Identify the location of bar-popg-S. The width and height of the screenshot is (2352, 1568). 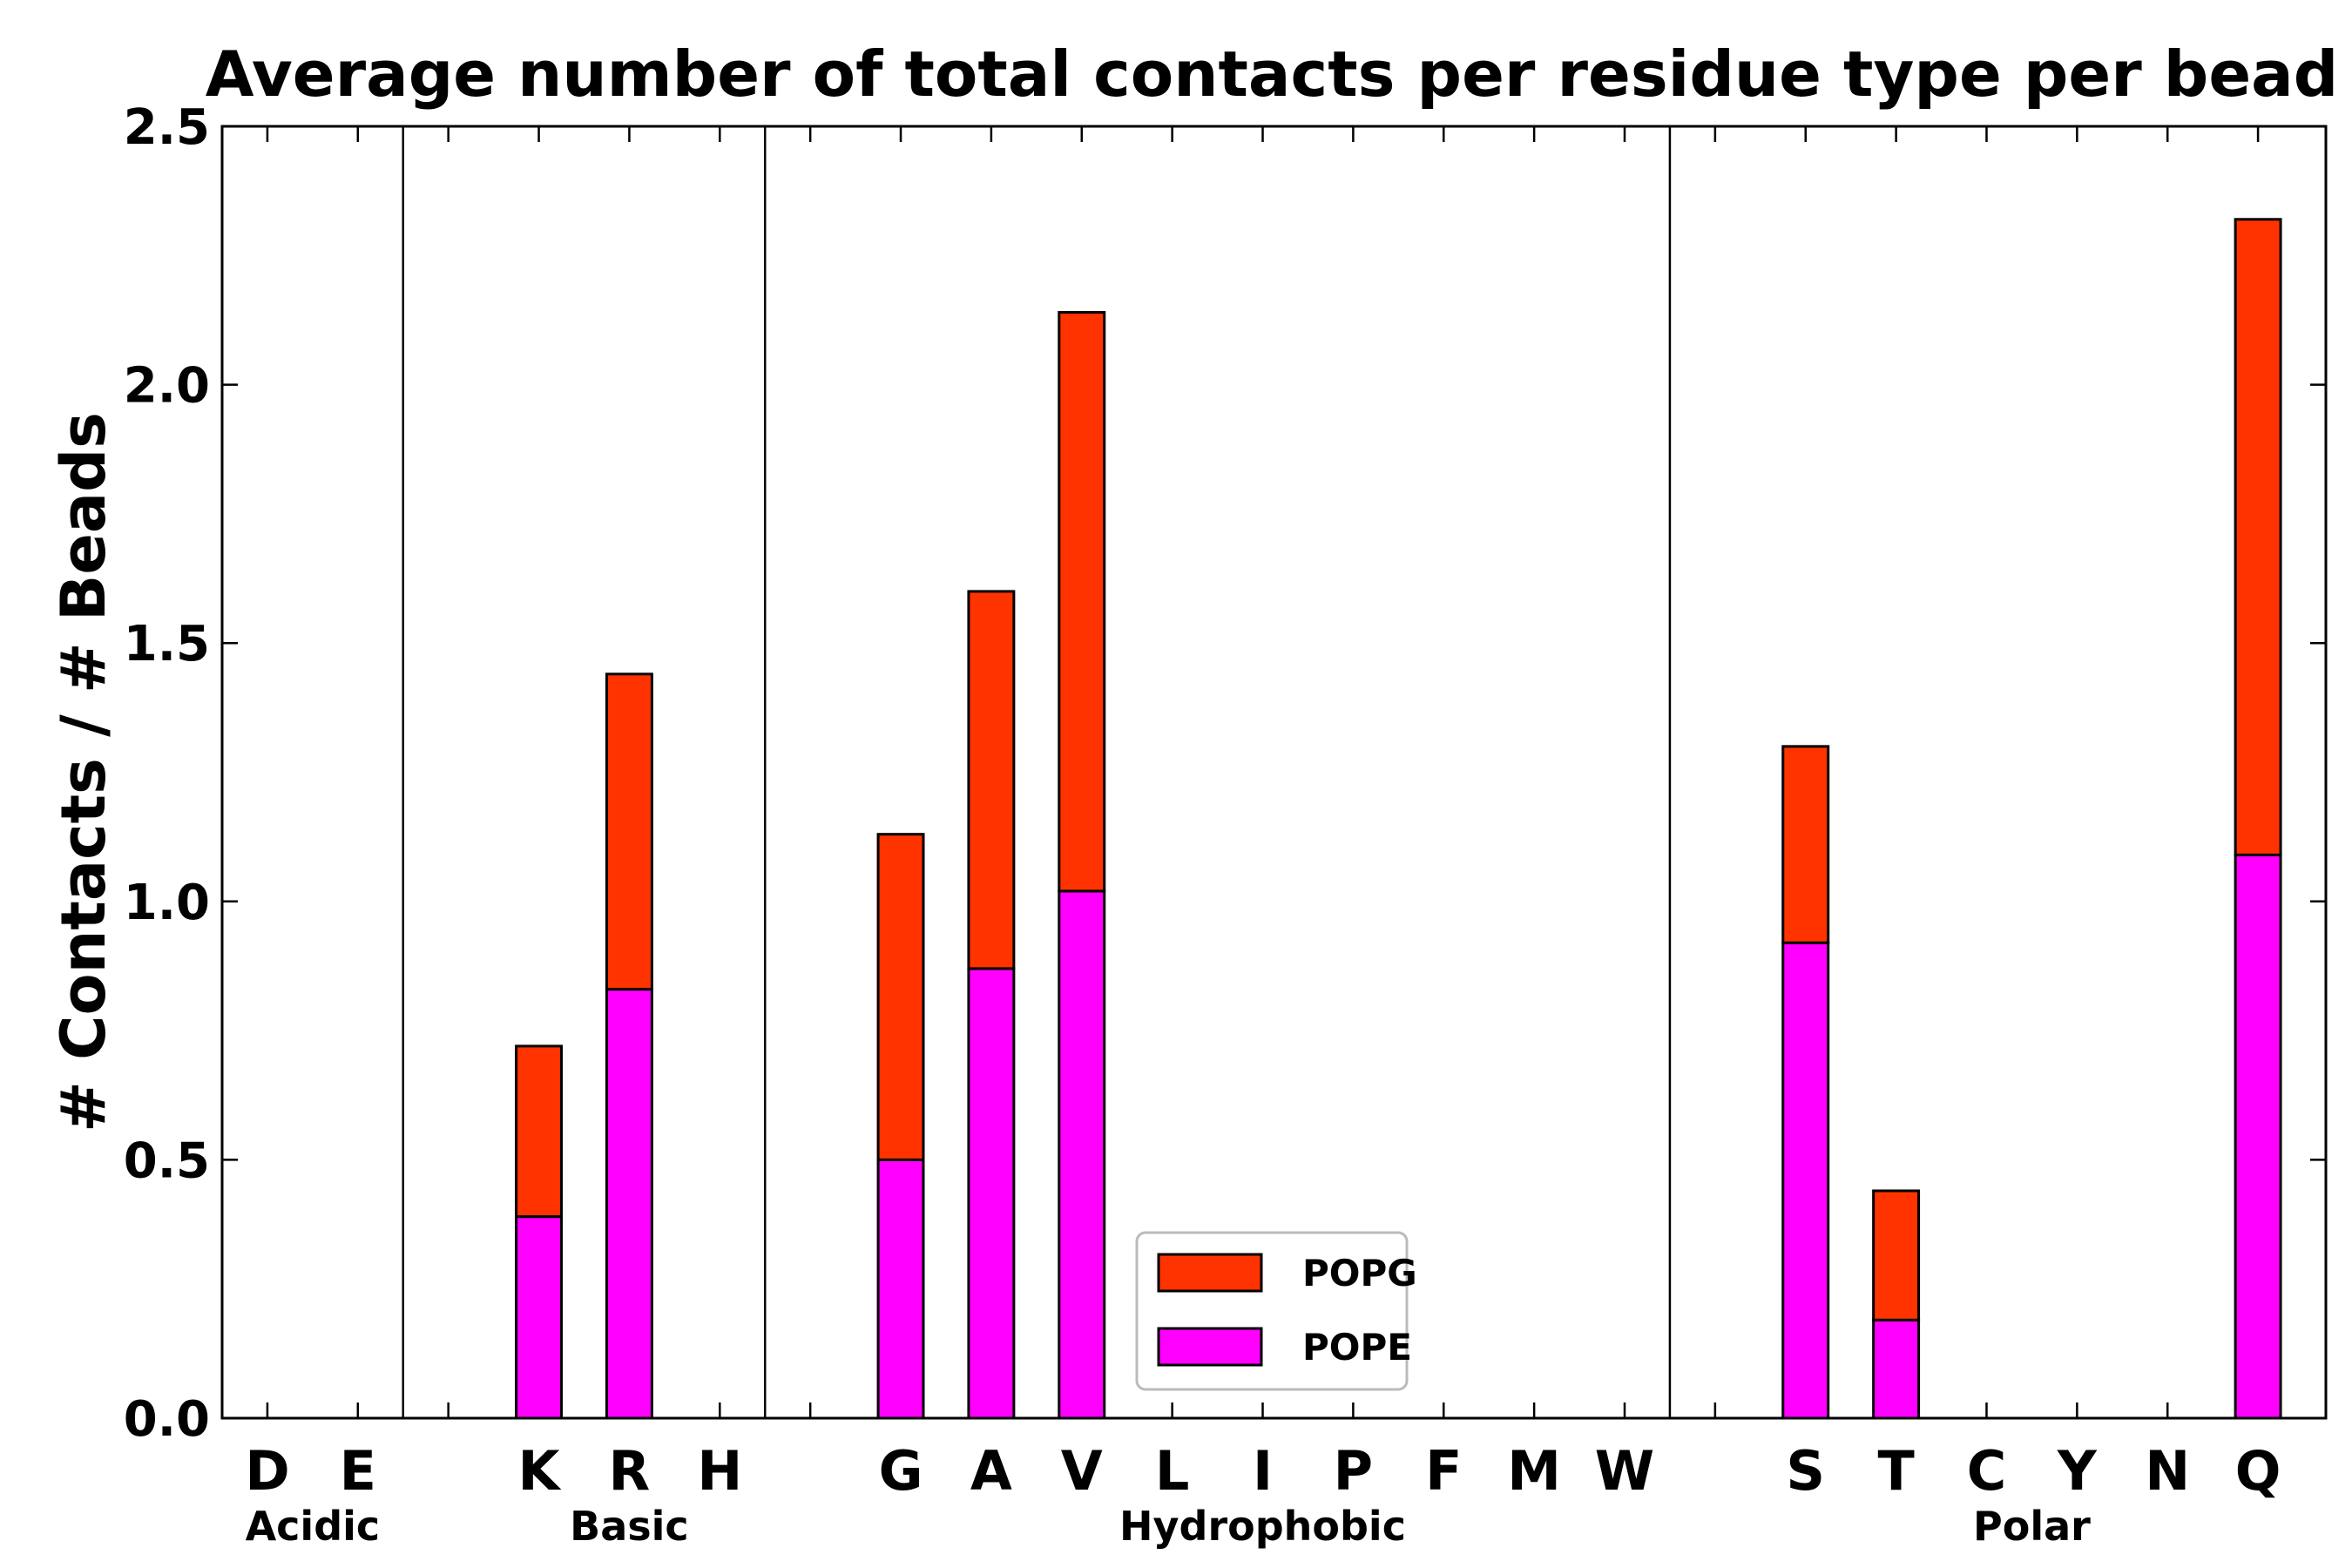
(1805, 844).